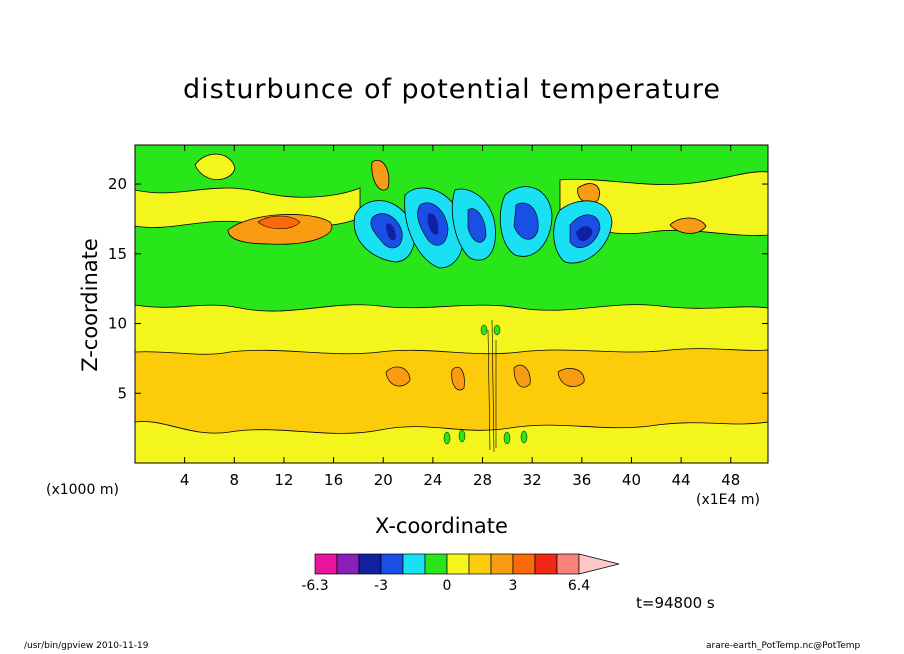 The height and width of the screenshot is (654, 904). I want to click on x-tick-label: 8, so click(235, 480).